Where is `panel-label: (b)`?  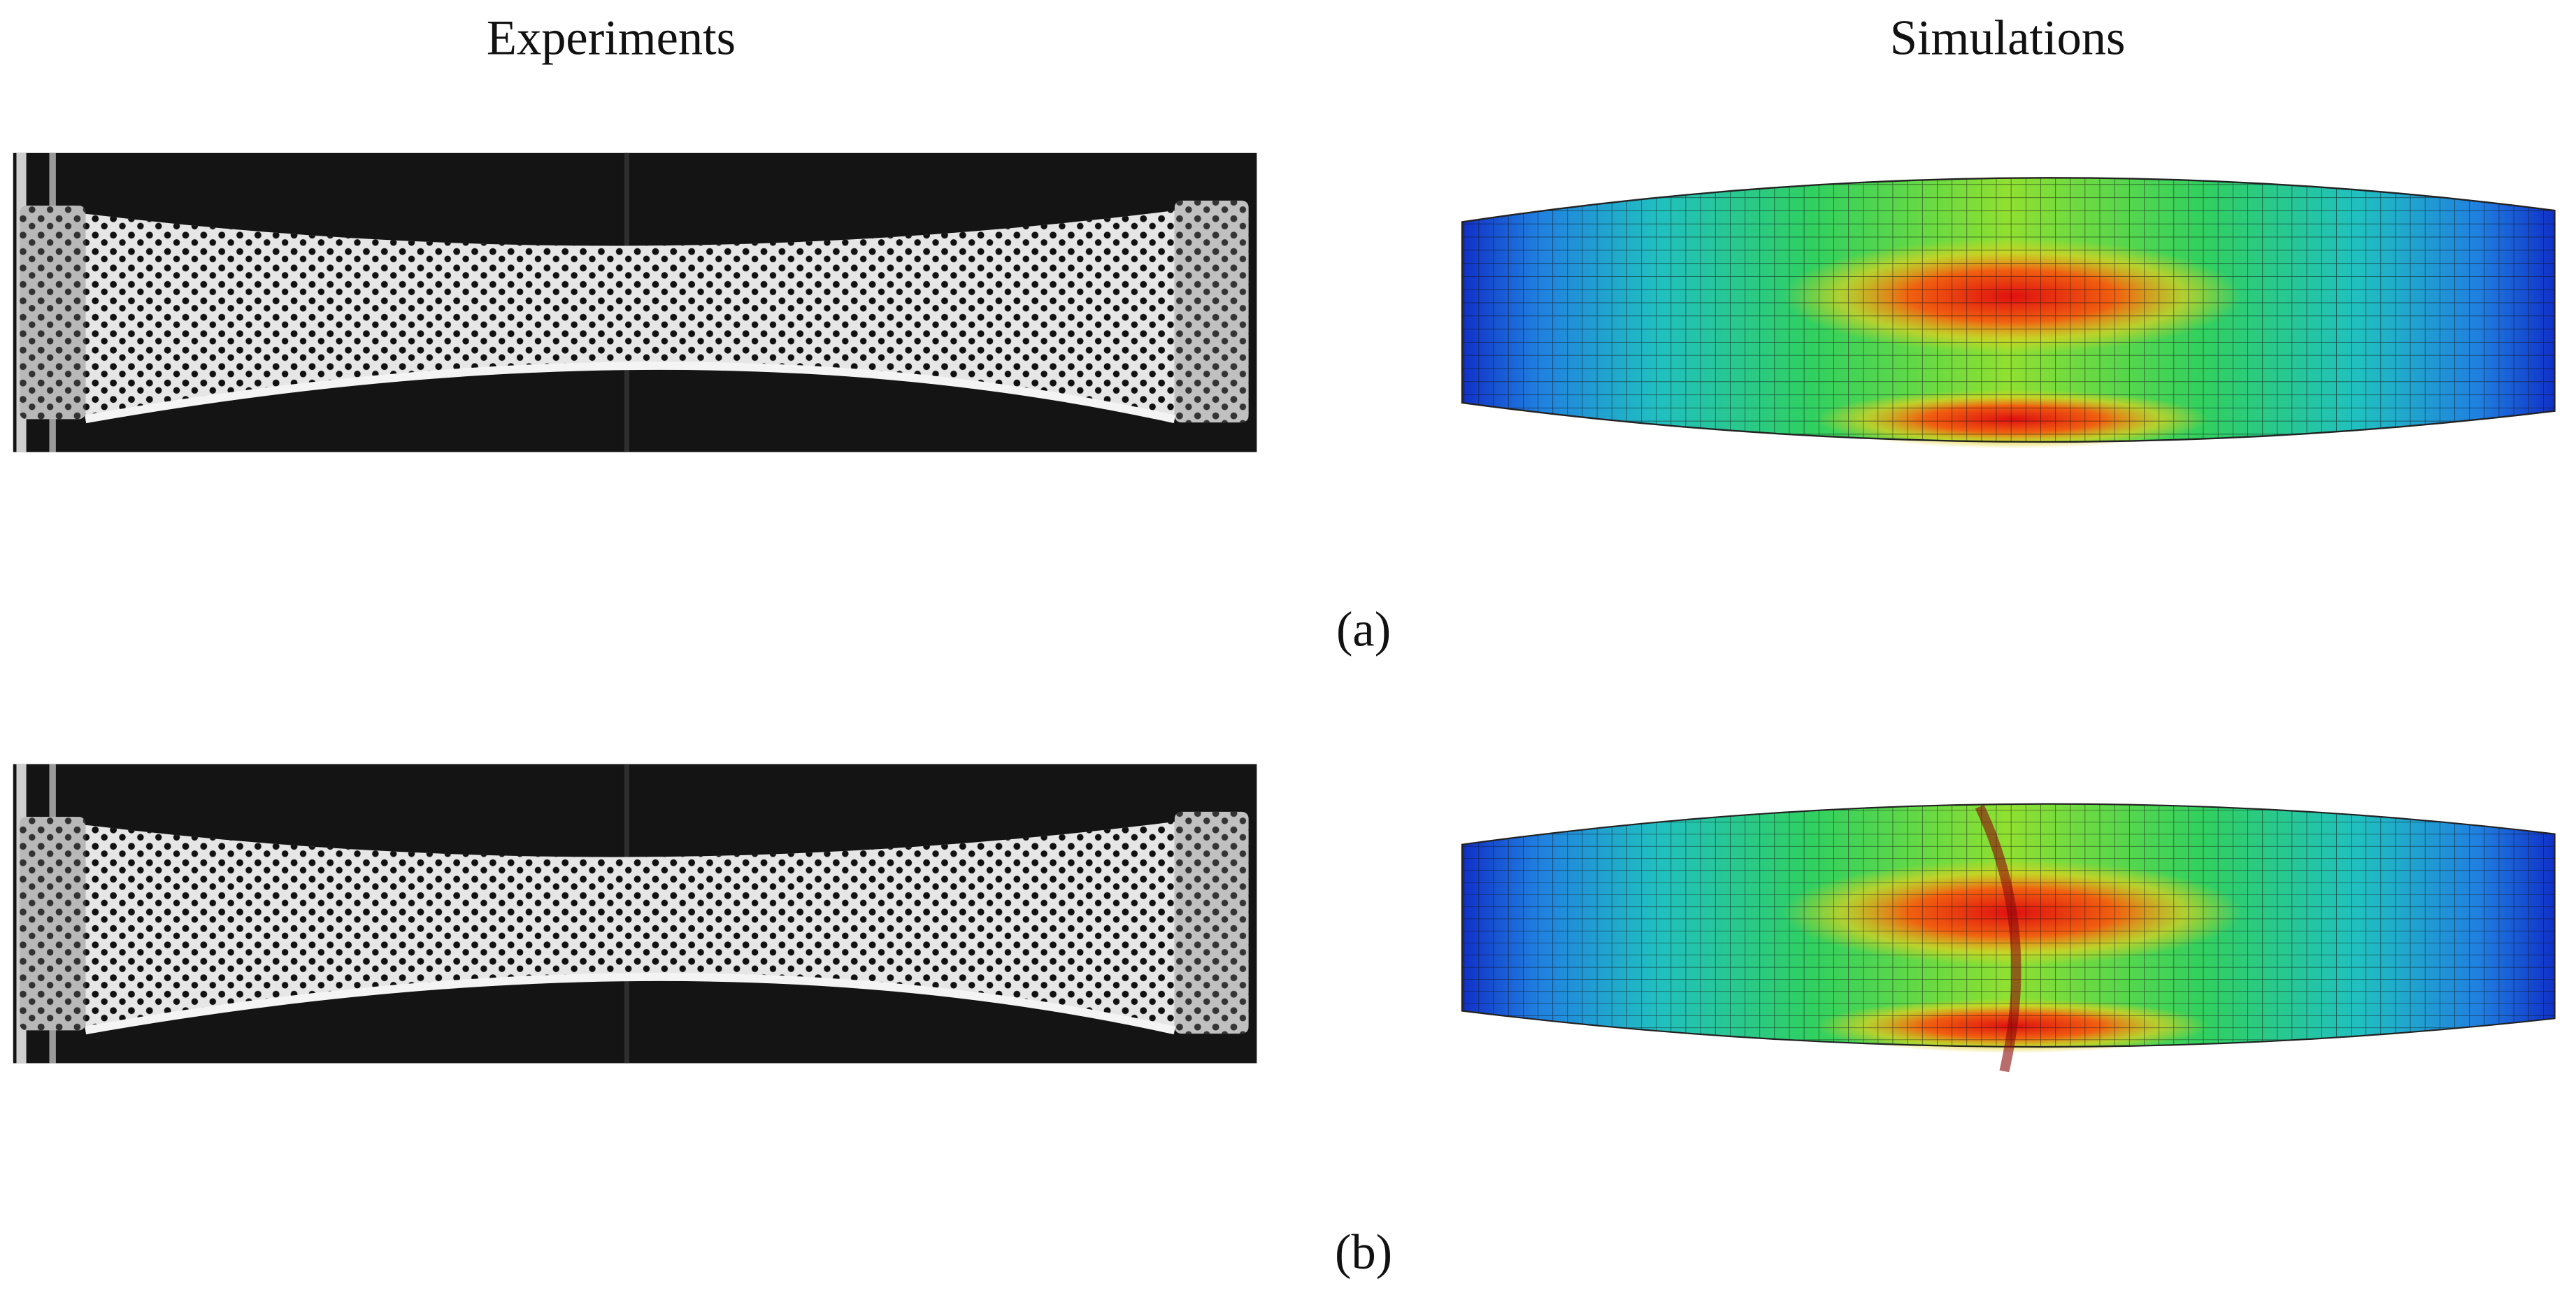 panel-label: (b) is located at coordinates (1363, 1252).